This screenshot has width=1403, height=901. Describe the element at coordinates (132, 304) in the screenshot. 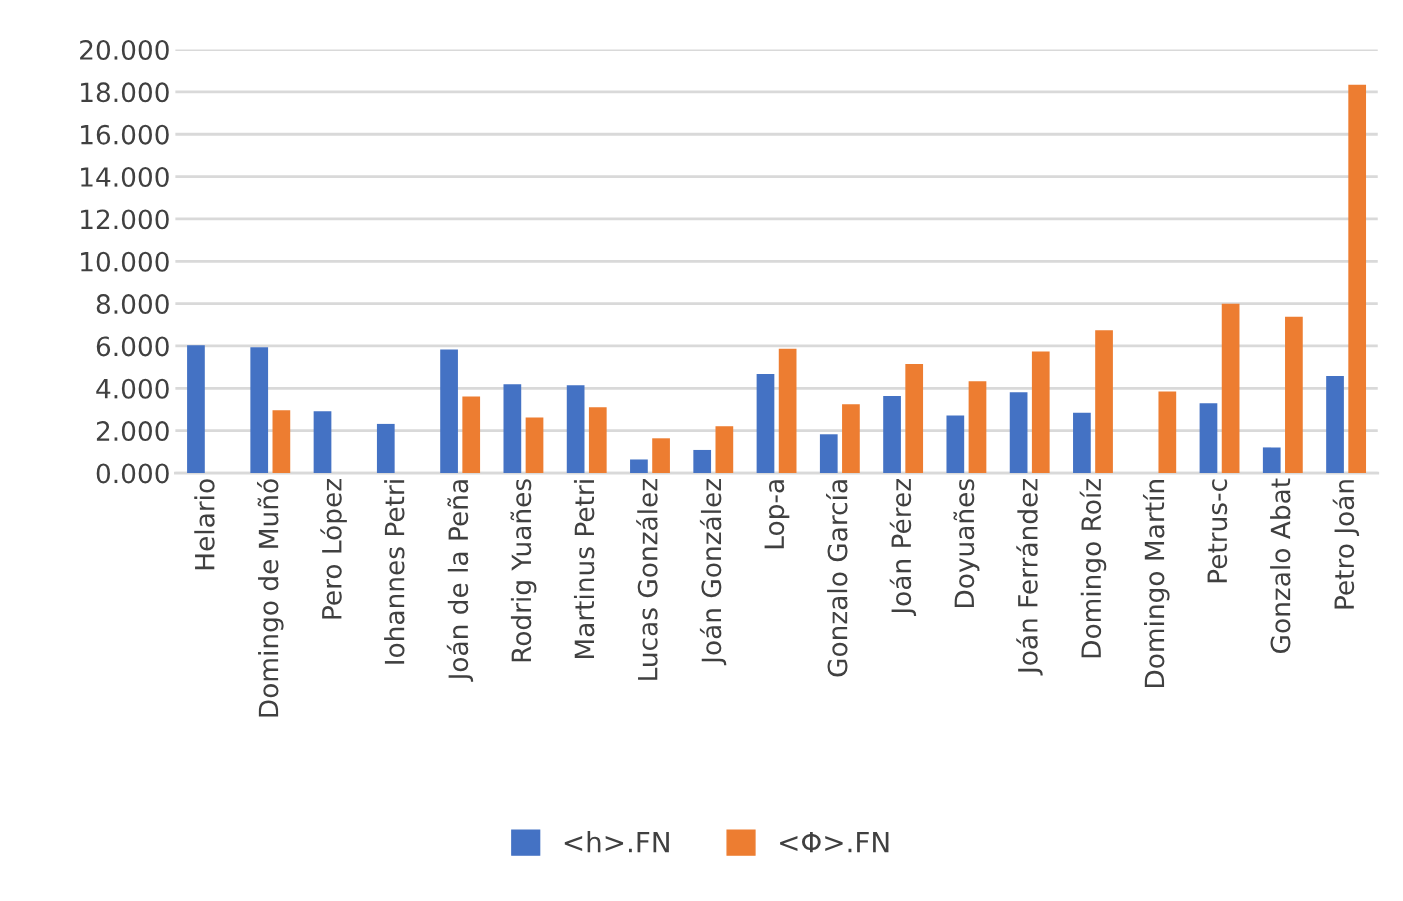

I see `y-tick-label: 8.000` at that location.